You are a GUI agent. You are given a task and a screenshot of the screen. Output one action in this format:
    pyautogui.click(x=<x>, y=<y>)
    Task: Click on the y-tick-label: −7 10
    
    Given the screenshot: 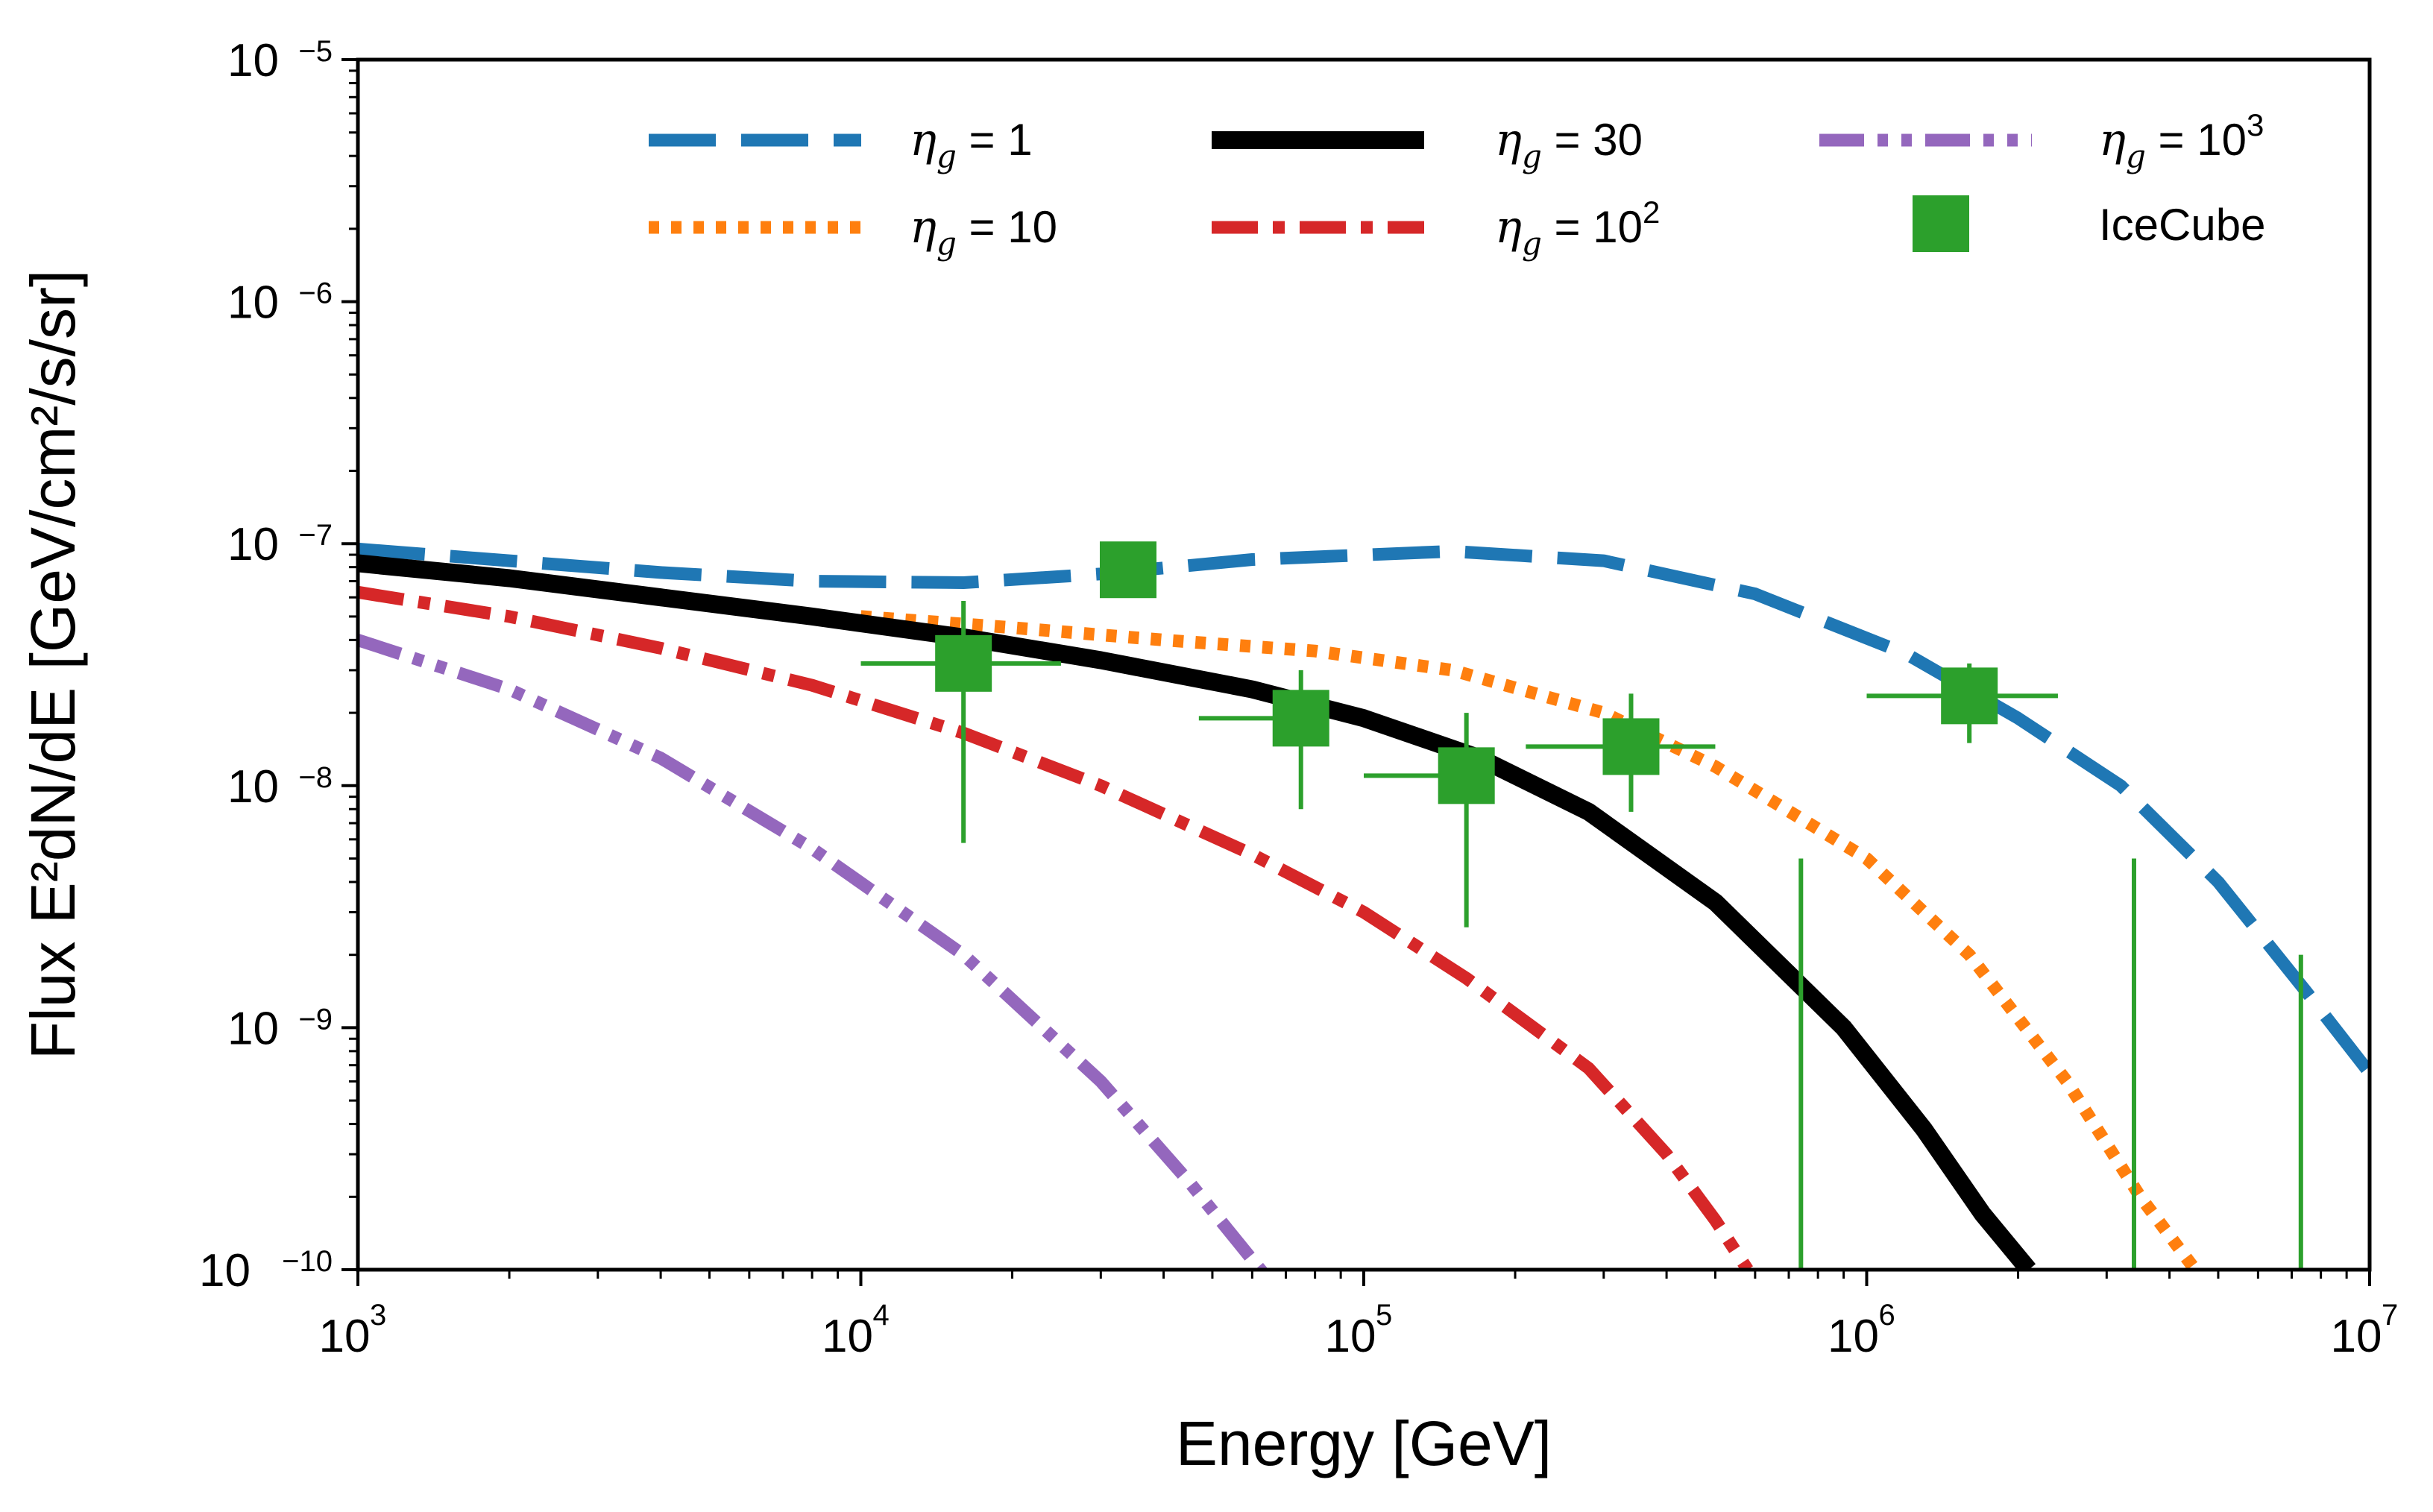 What is the action you would take?
    pyautogui.click(x=280, y=544)
    